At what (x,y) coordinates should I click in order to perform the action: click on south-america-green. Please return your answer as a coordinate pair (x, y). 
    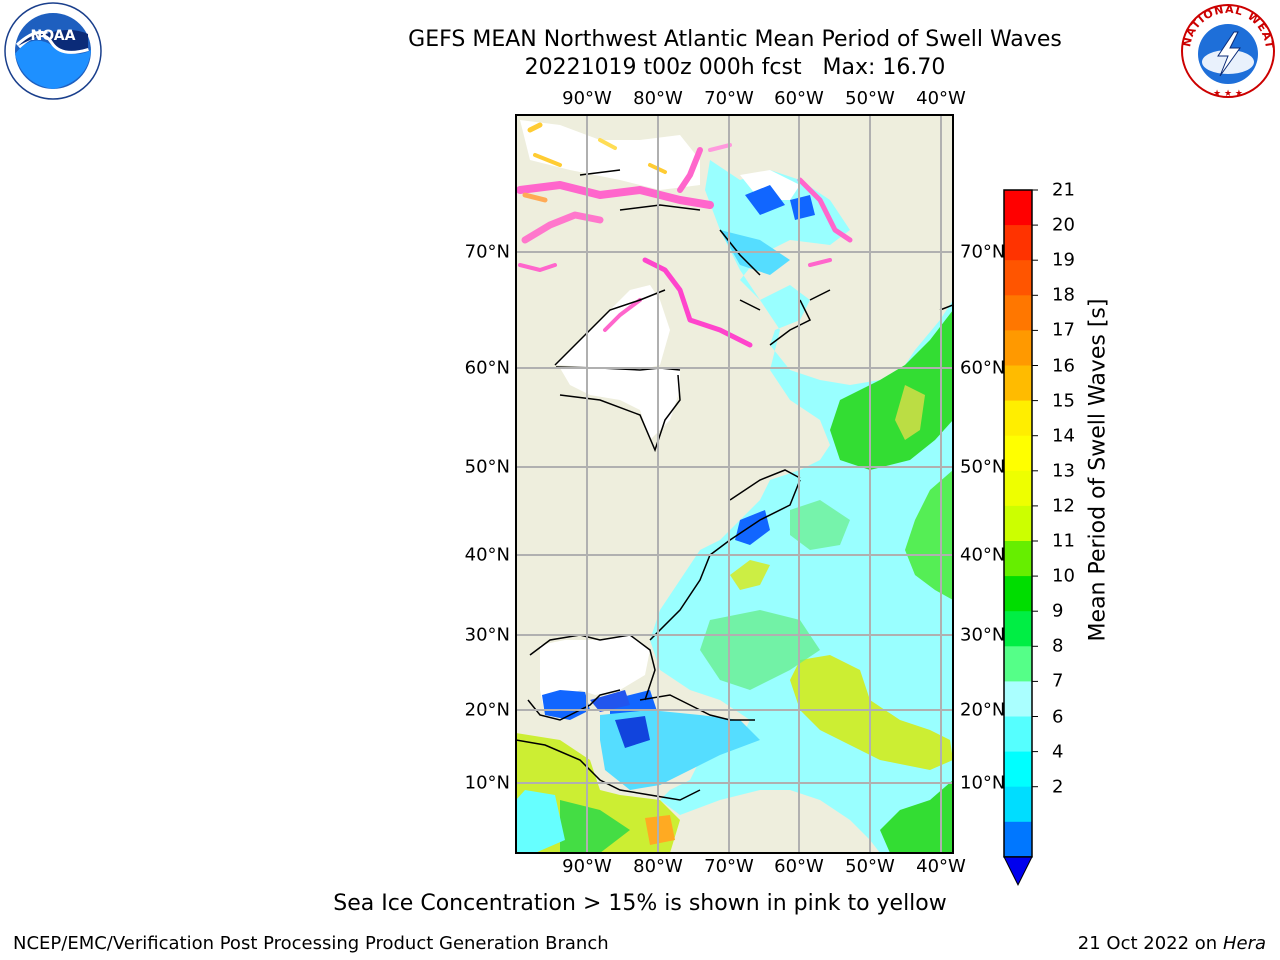
    Looking at the image, I should click on (595, 826).